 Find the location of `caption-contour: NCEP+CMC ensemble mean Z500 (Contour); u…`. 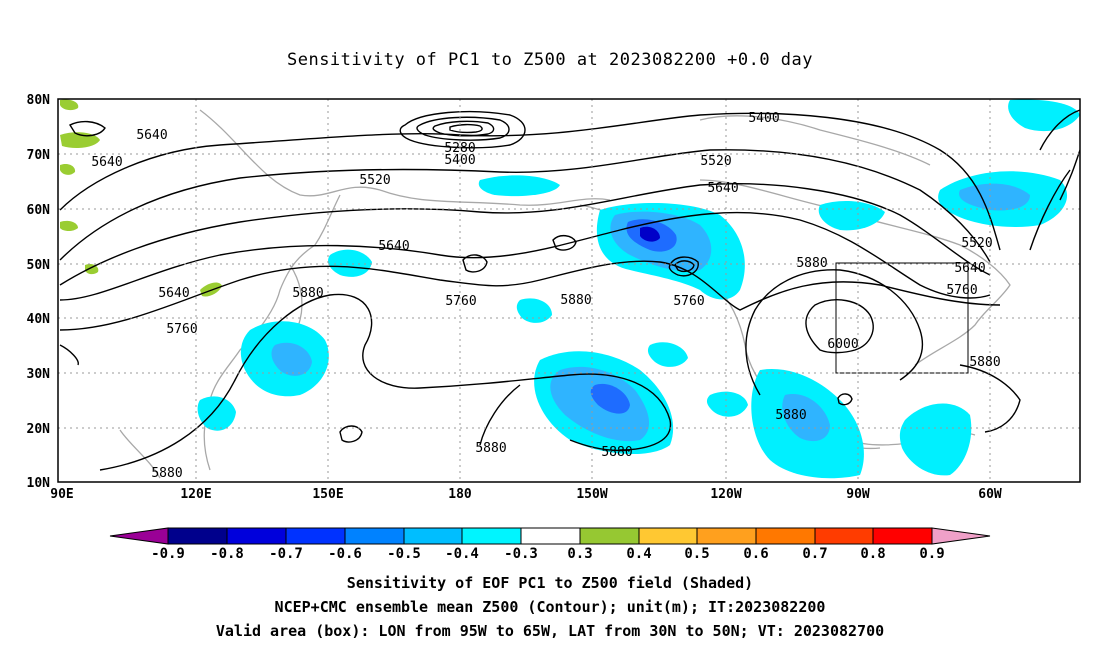

caption-contour: NCEP+CMC ensemble mean Z500 (Contour); u… is located at coordinates (550, 607).